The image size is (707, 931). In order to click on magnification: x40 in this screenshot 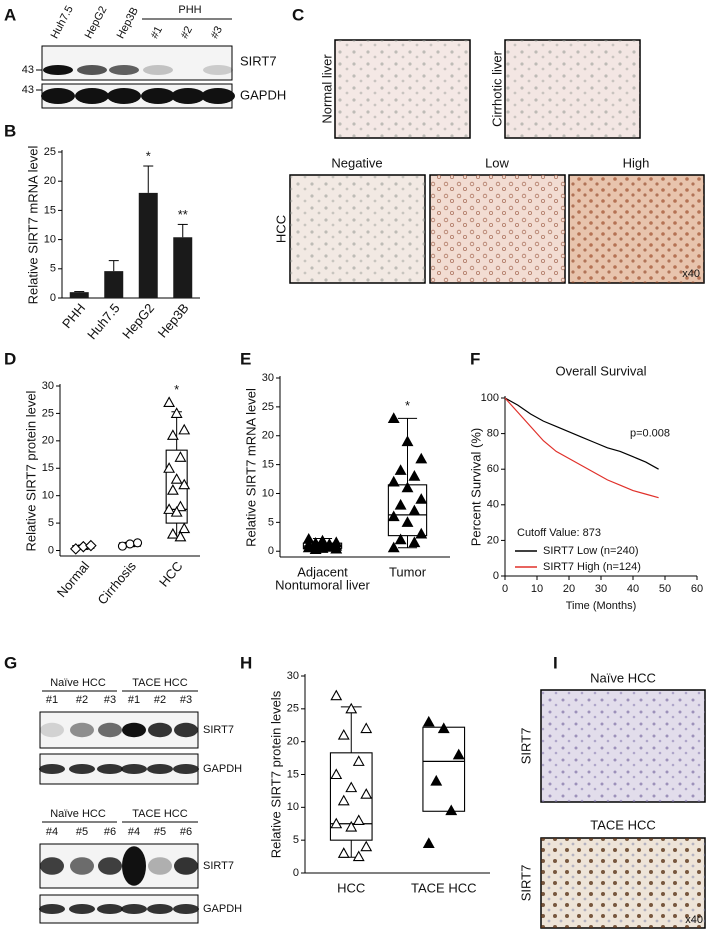, I will do `click(694, 920)`.